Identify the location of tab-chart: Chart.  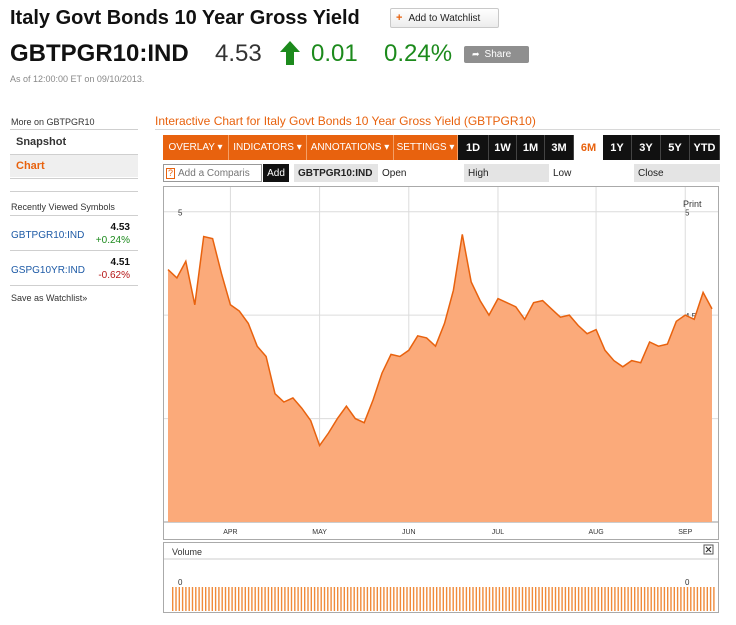
(74, 166).